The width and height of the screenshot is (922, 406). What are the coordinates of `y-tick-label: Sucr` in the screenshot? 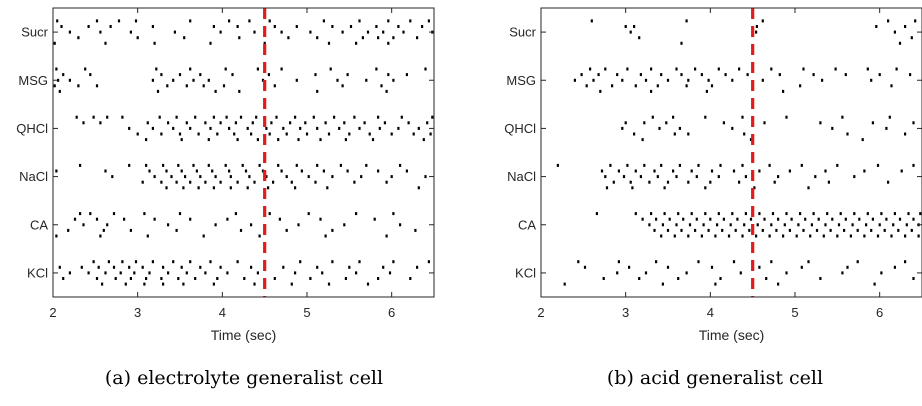 It's located at (522, 32).